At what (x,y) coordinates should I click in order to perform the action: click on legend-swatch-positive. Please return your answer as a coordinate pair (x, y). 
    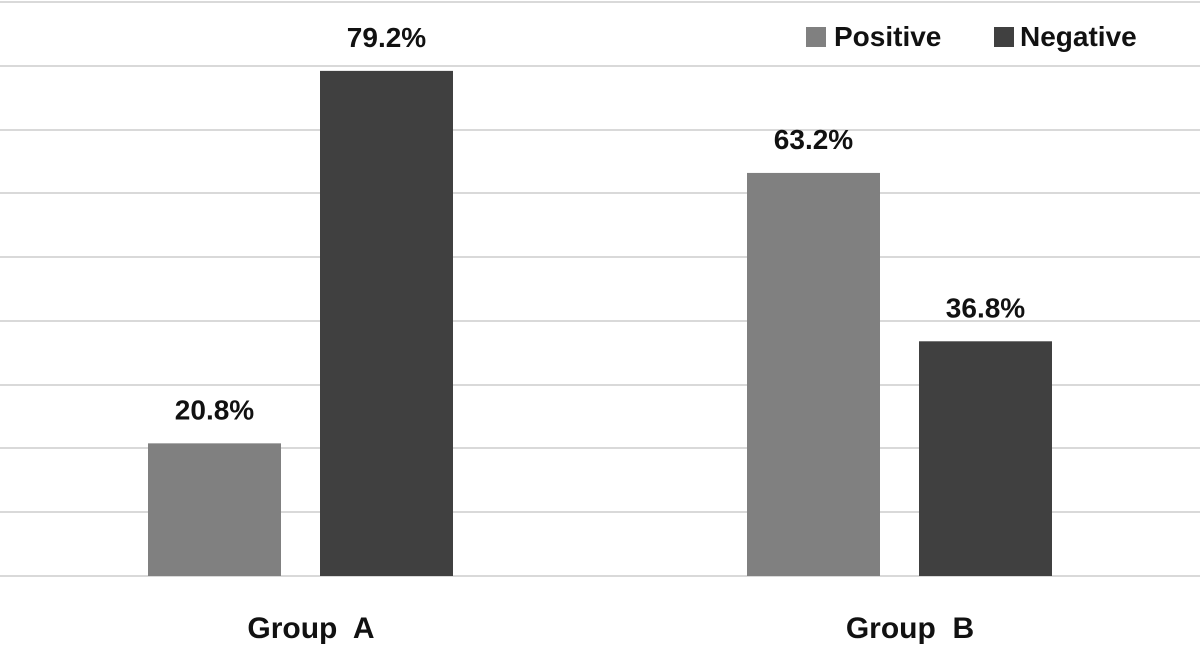
    Looking at the image, I should click on (816, 37).